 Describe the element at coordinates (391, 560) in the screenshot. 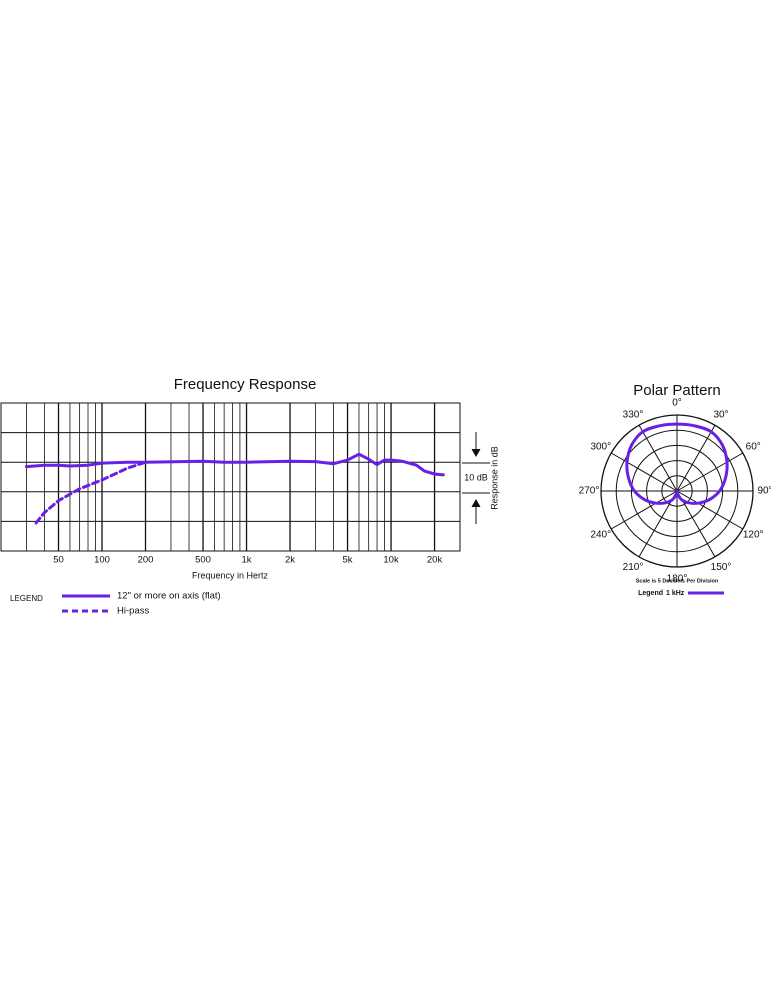

I see `x-tick-label: 10k` at that location.